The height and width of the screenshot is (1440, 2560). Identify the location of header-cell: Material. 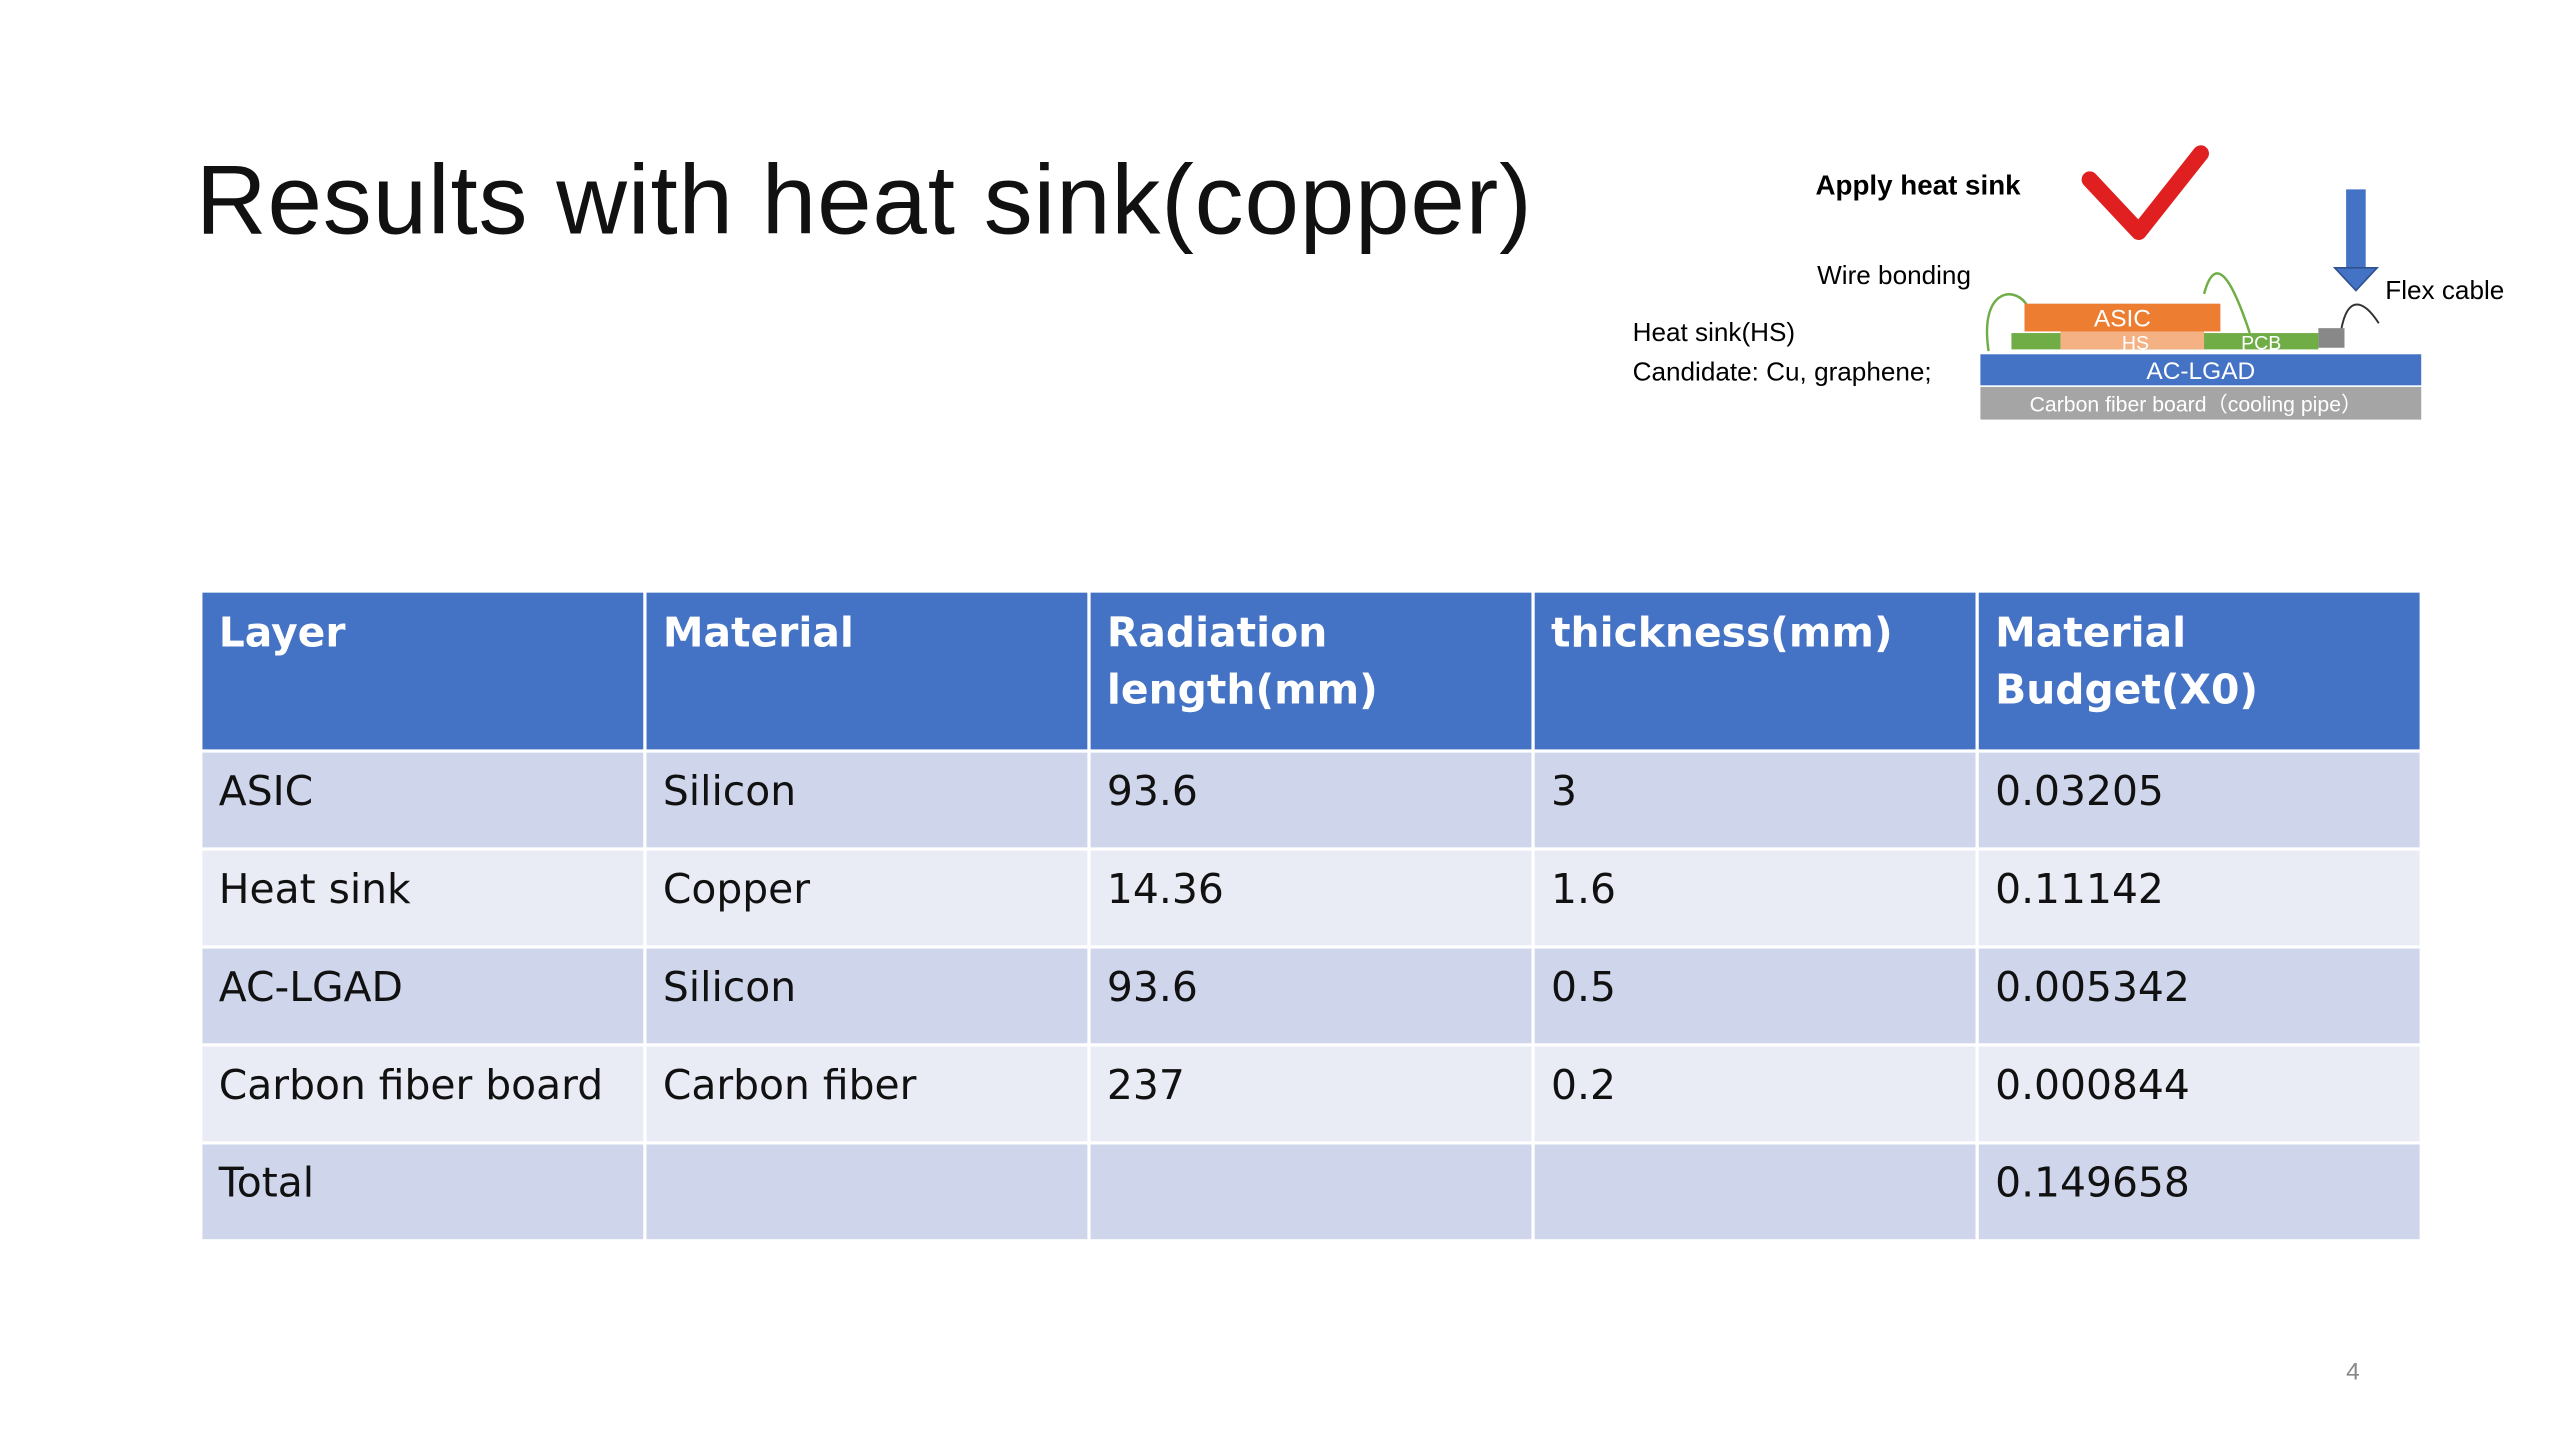
(867, 671).